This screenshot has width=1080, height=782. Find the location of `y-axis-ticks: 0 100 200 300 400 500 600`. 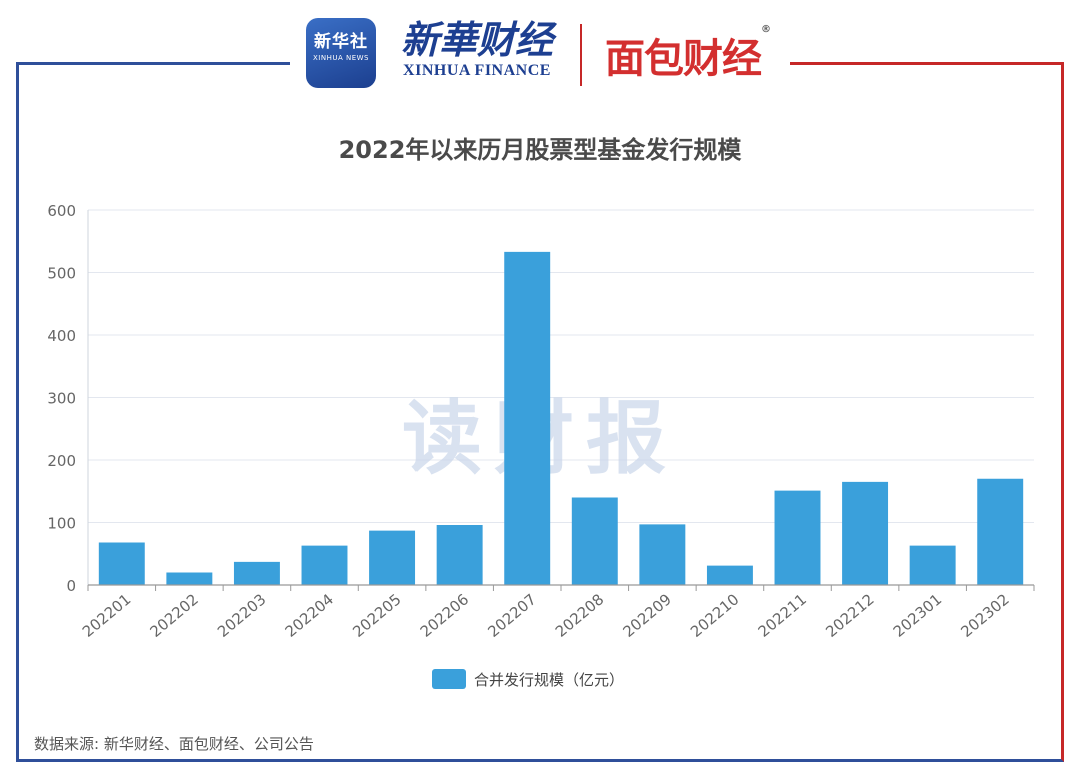

y-axis-ticks: 0 100 200 300 400 500 600 is located at coordinates (61, 398).